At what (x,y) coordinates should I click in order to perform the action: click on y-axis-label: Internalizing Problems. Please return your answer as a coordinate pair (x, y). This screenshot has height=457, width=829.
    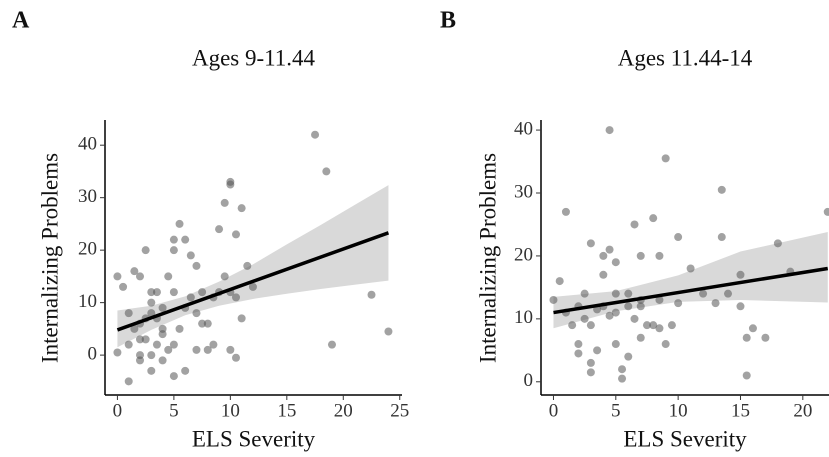
    Looking at the image, I should click on (49, 258).